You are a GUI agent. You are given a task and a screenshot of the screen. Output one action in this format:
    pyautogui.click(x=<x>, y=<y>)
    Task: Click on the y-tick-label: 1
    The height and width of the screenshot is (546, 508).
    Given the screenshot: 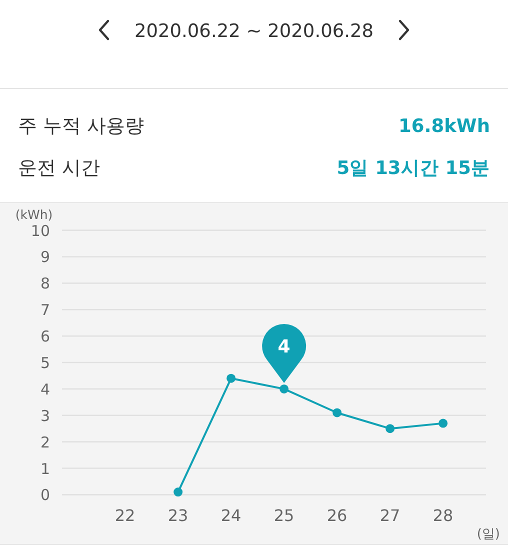 What is the action you would take?
    pyautogui.click(x=45, y=469)
    